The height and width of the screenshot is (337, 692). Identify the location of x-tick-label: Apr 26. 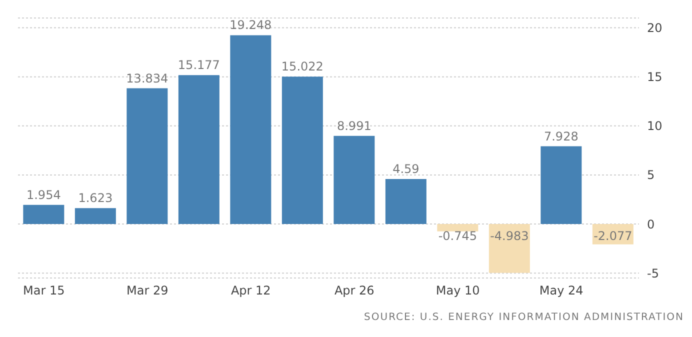
(354, 291).